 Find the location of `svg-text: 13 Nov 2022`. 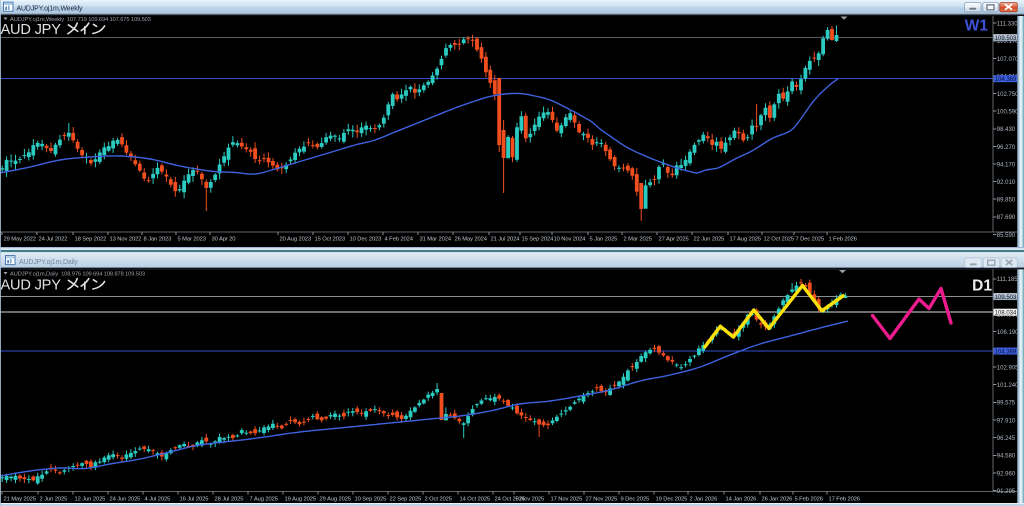

svg-text: 13 Nov 2022 is located at coordinates (126, 240).